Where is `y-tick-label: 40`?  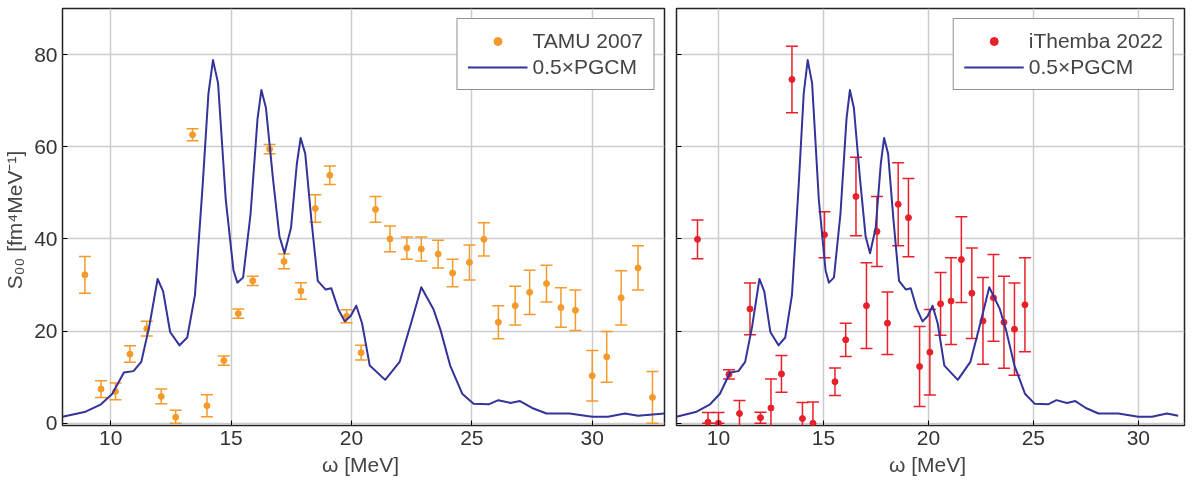 y-tick-label: 40 is located at coordinates (46, 238).